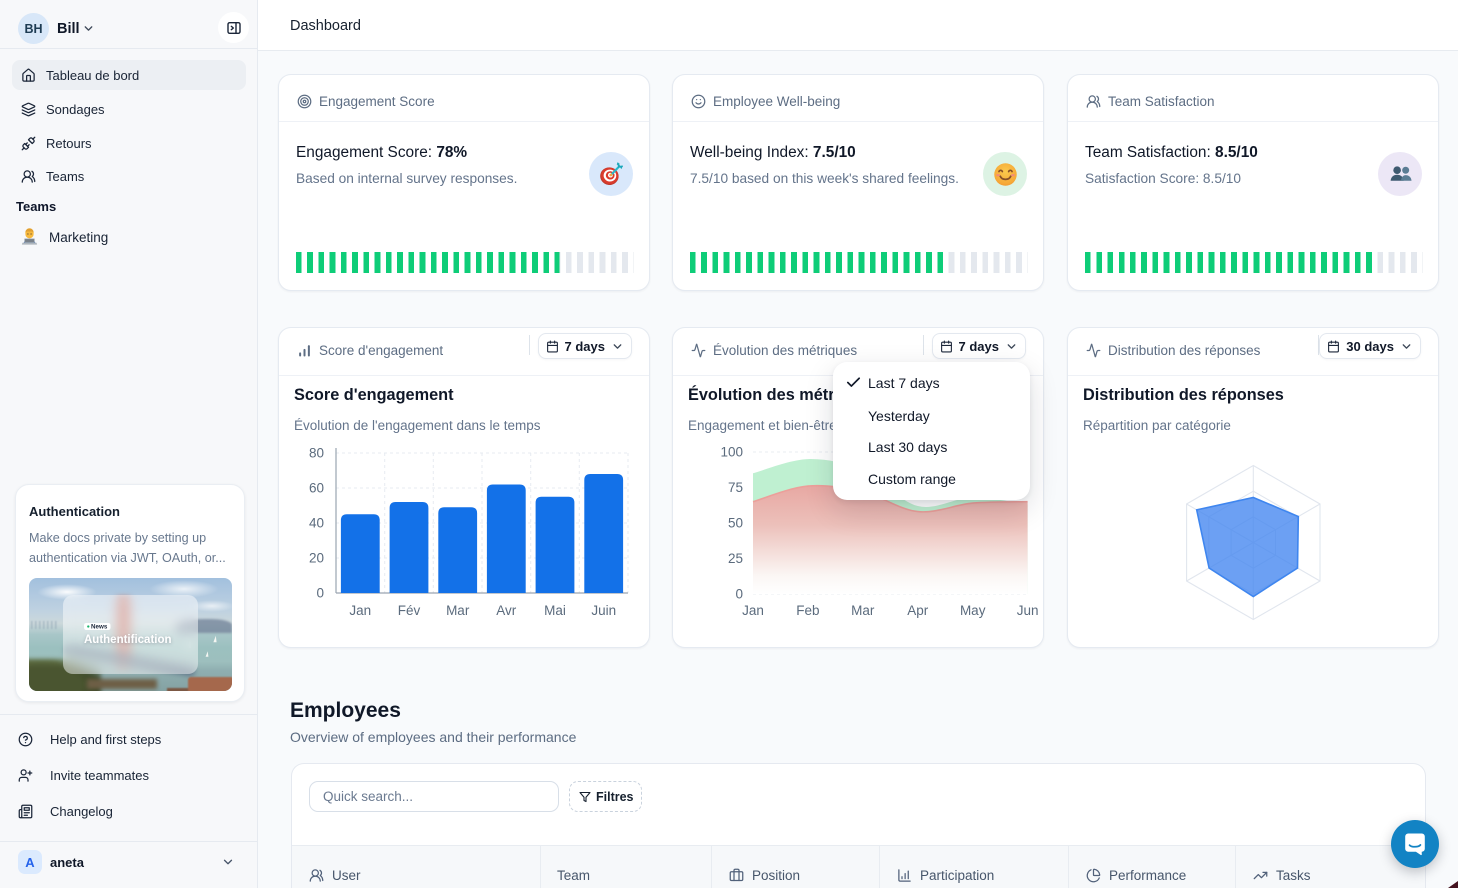 Image resolution: width=1458 pixels, height=888 pixels. Describe the element at coordinates (973, 610) in the screenshot. I see `svg-text: May` at that location.